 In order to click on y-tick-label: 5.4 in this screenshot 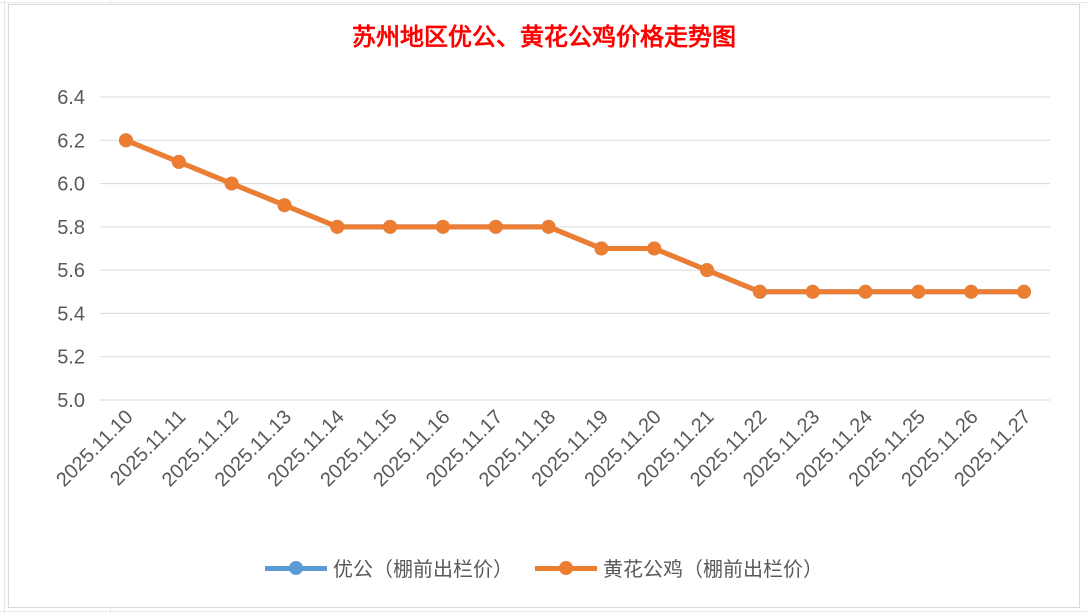, I will do `click(71, 314)`.